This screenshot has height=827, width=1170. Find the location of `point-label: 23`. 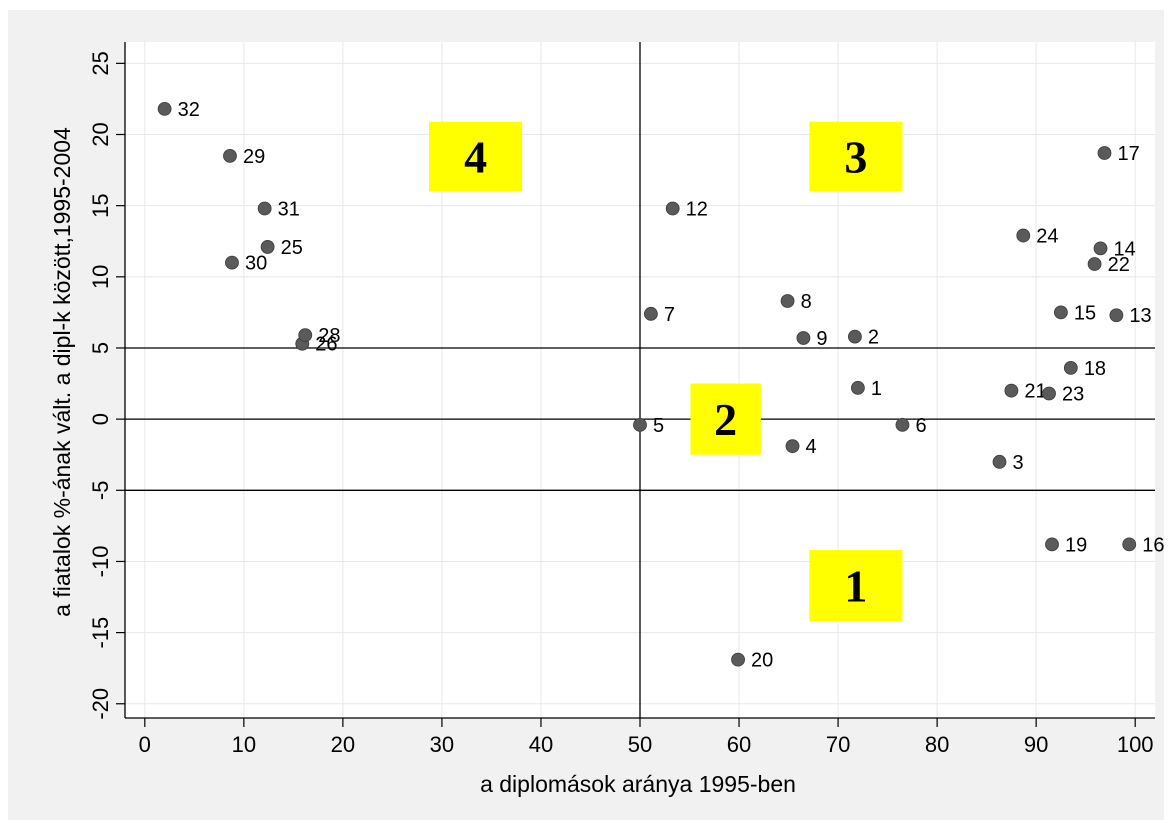

point-label: 23 is located at coordinates (1073, 395).